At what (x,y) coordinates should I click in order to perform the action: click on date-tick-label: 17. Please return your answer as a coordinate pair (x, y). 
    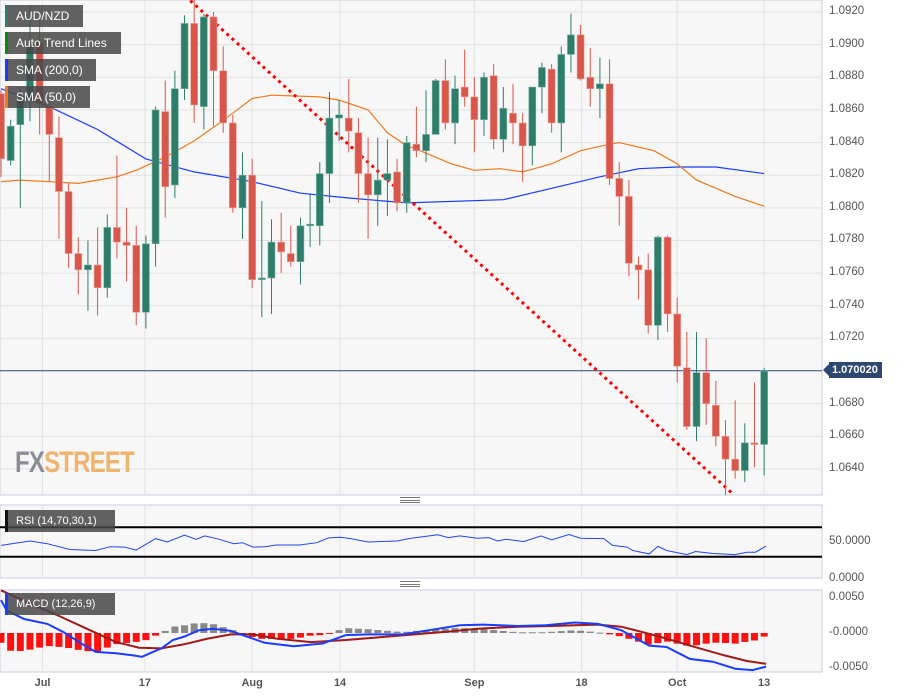
    Looking at the image, I should click on (145, 683).